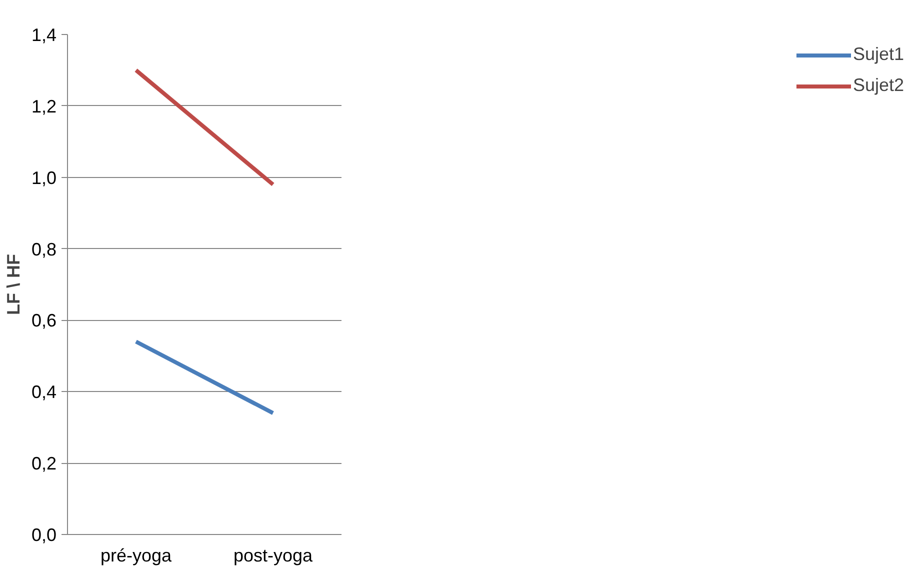  Describe the element at coordinates (44, 535) in the screenshot. I see `y-tick-label: 0,0` at that location.